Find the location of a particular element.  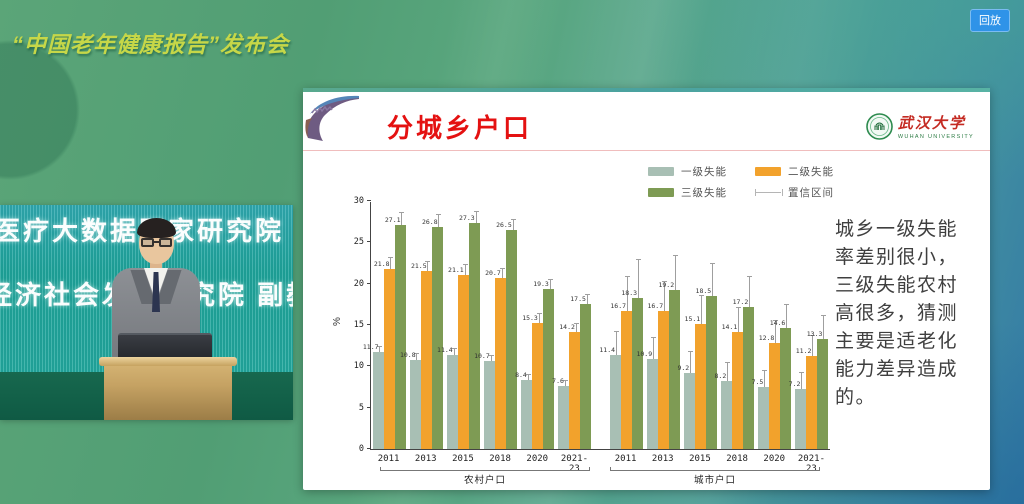

bar: 14.6 is located at coordinates (780, 376).